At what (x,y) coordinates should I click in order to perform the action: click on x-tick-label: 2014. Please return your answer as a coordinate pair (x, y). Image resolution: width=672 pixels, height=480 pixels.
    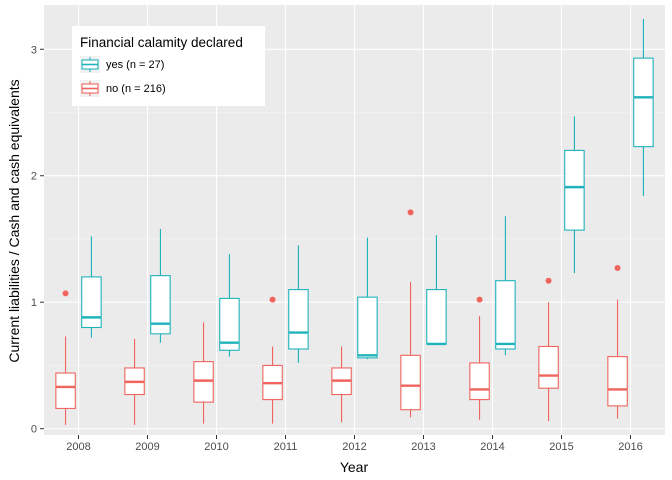
    Looking at the image, I should click on (492, 447).